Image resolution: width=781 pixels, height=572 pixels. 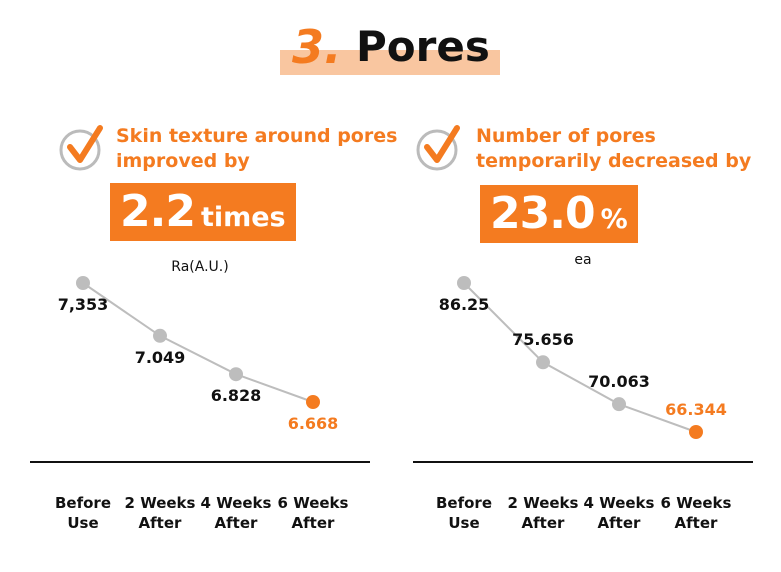 What do you see at coordinates (696, 409) in the screenshot?
I see `data-label: 66.344` at bounding box center [696, 409].